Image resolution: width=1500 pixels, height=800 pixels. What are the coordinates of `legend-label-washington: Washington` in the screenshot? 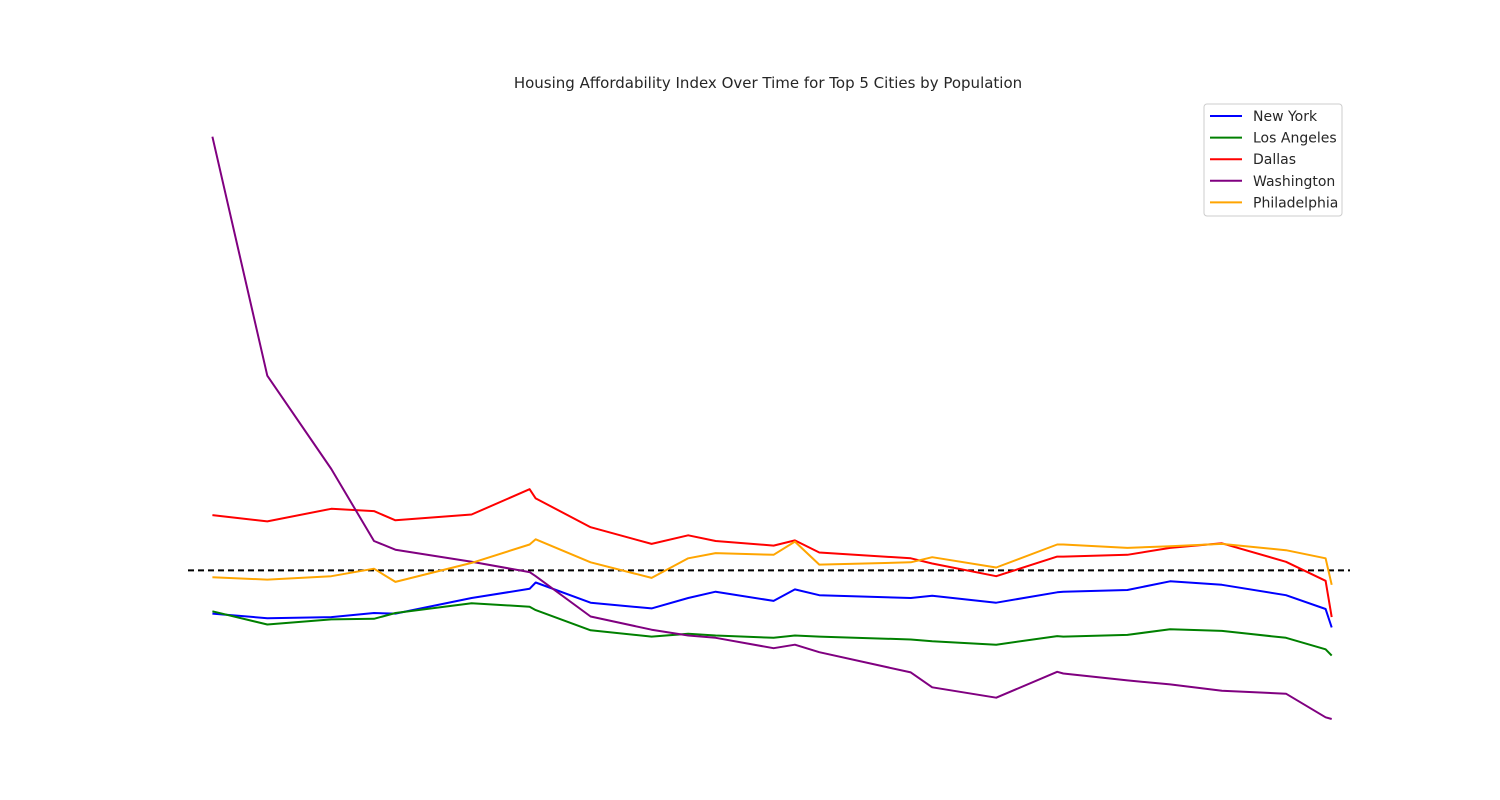 It's located at (1294, 182).